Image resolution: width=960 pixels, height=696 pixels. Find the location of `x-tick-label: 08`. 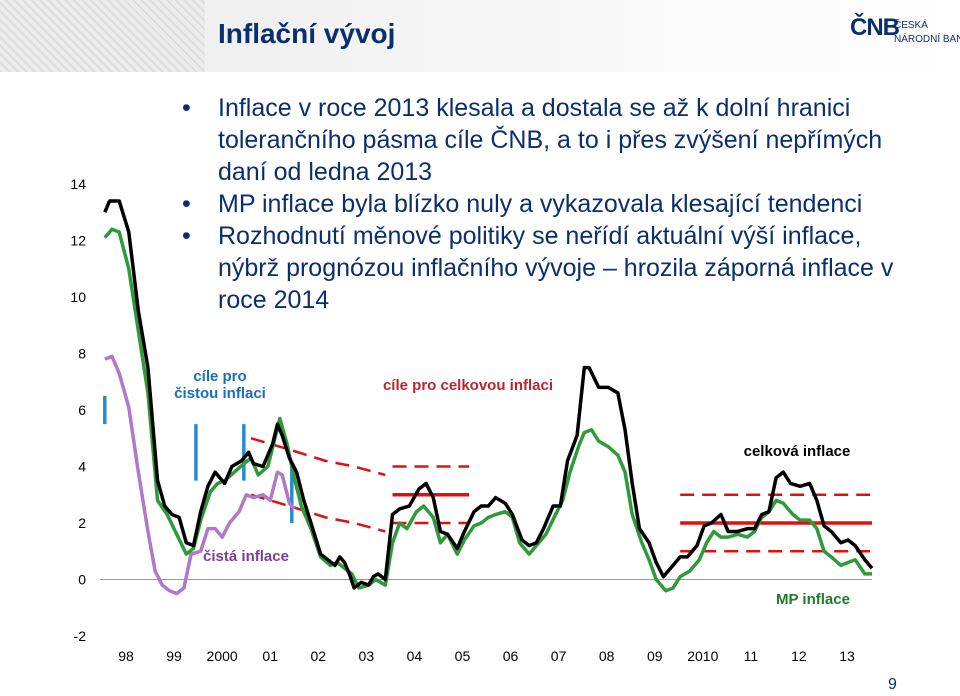

x-tick-label: 08 is located at coordinates (607, 656).